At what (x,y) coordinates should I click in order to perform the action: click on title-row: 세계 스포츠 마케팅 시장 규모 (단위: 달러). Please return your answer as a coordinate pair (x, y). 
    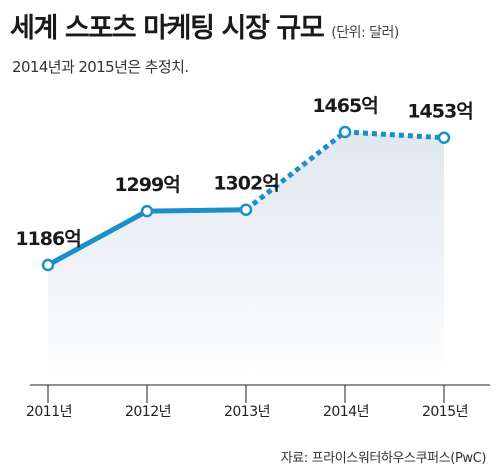
    Looking at the image, I should click on (252, 30).